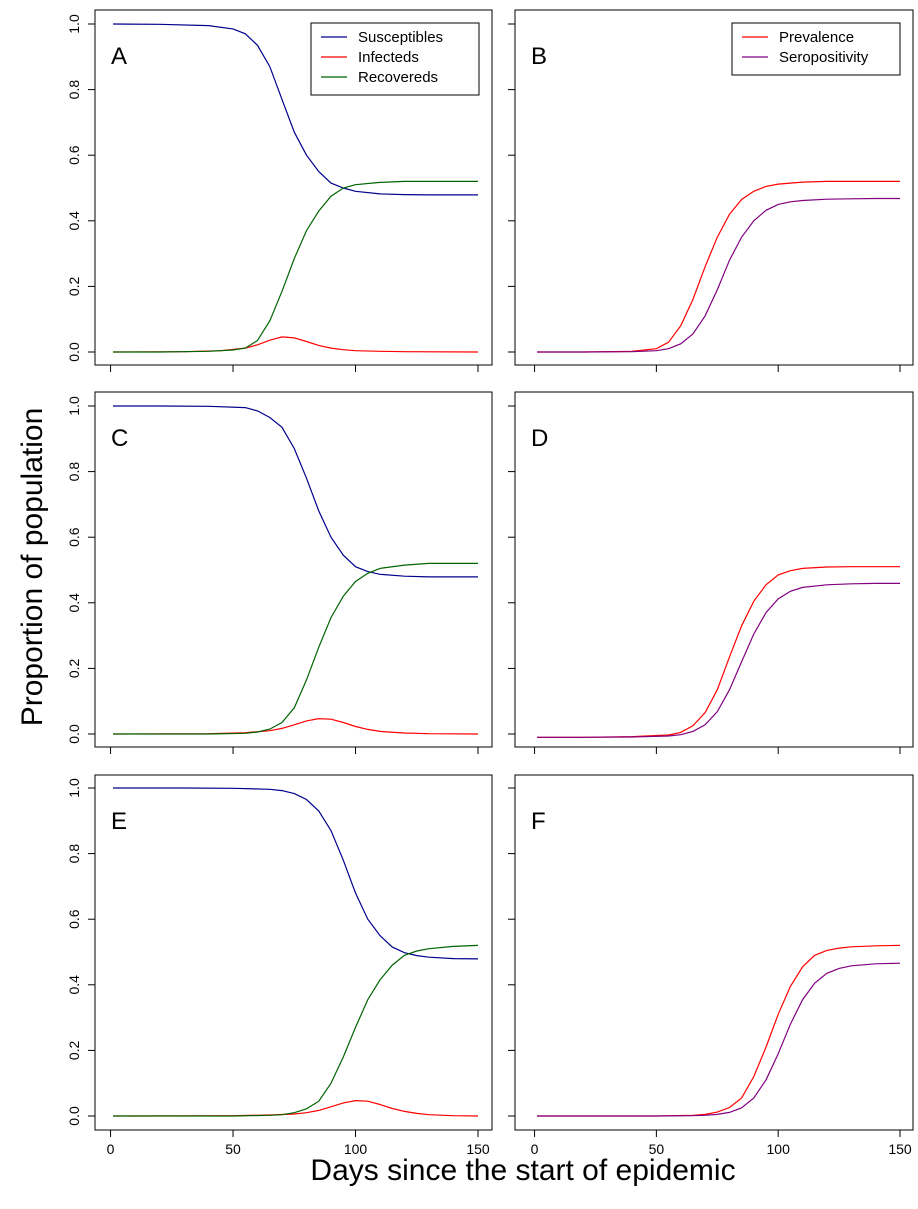 The height and width of the screenshot is (1209, 918). I want to click on panel-f: 0 50 100 150 F, so click(711, 965).